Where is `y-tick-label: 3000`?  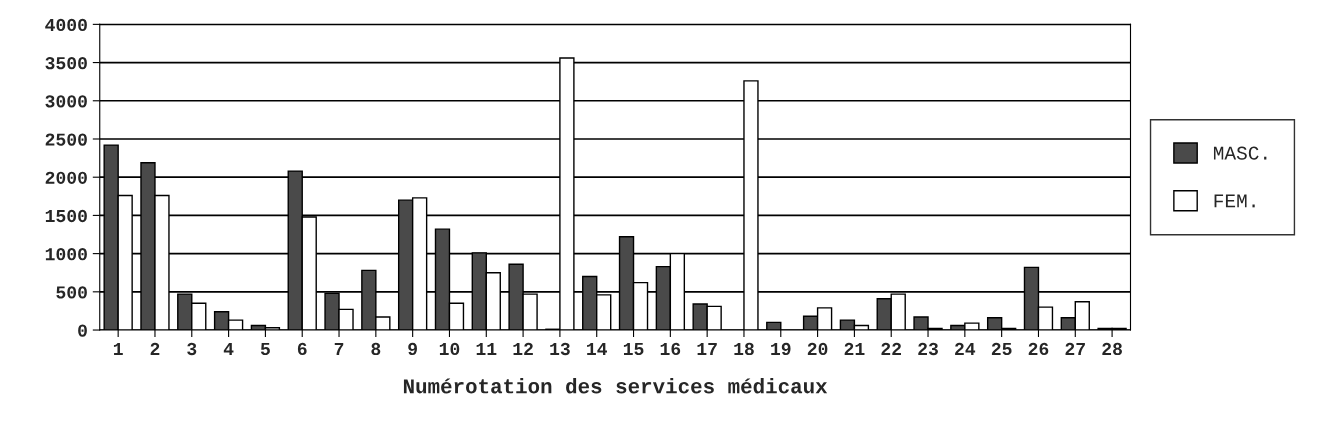
y-tick-label: 3000 is located at coordinates (66, 101).